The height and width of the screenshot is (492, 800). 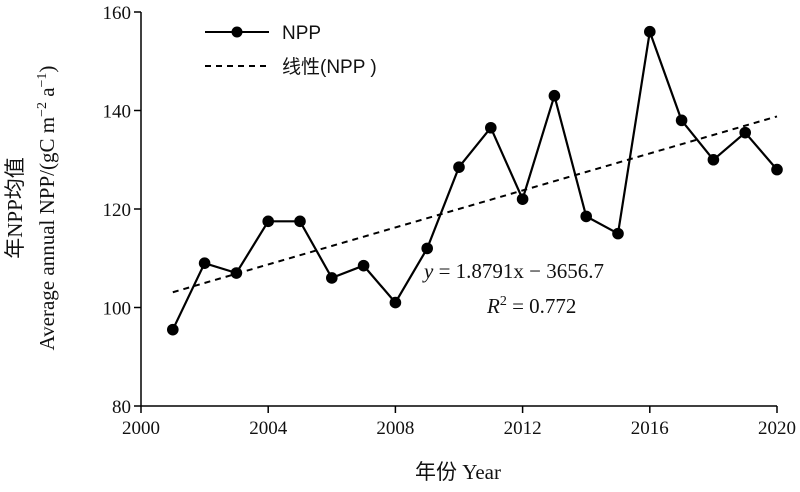 I want to click on x-tick-label: 2020, so click(x=777, y=428).